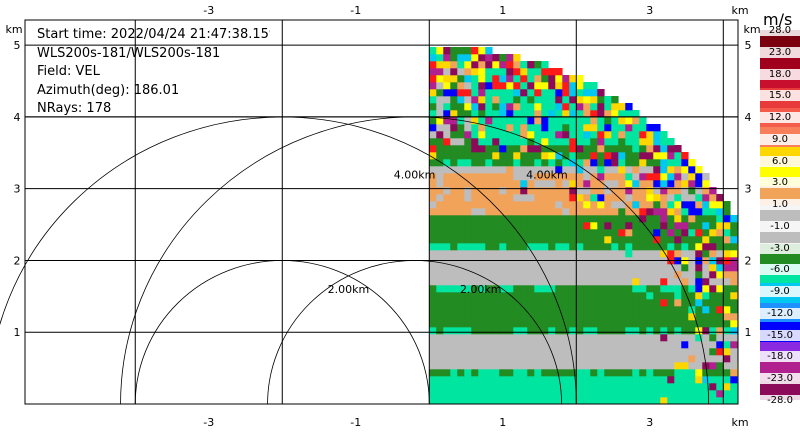 This screenshot has width=800, height=435. Describe the element at coordinates (68, 71) in the screenshot. I see `field-text: Field: VEL` at that location.